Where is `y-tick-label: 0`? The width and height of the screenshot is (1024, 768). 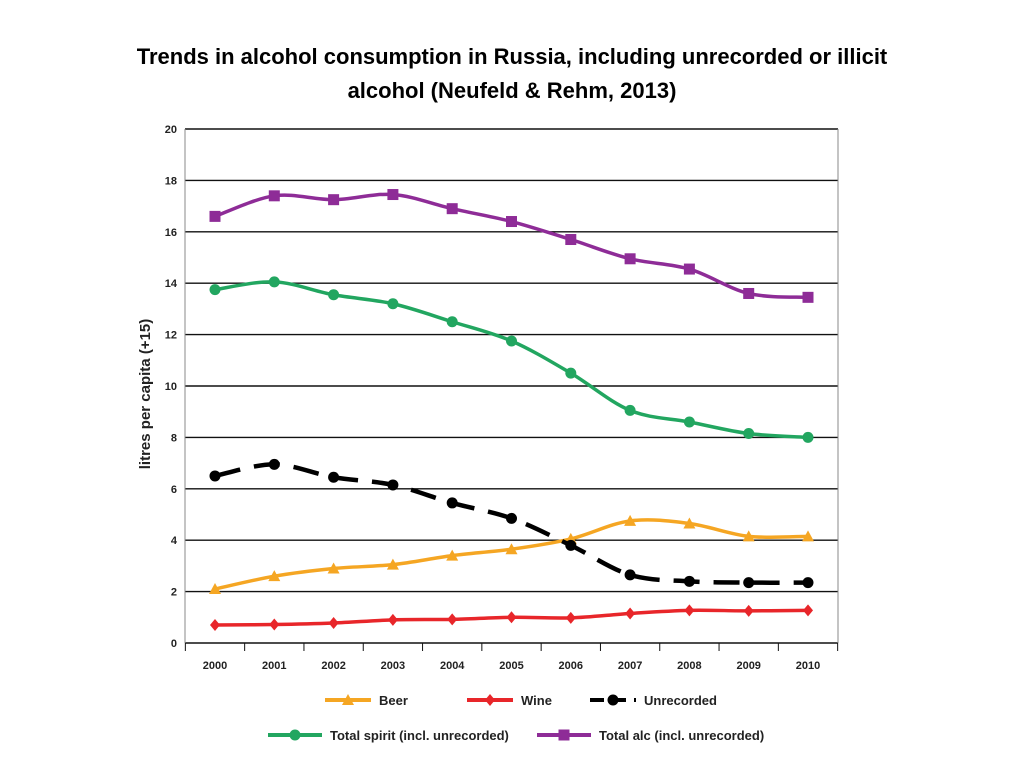
y-tick-label: 0 is located at coordinates (174, 644).